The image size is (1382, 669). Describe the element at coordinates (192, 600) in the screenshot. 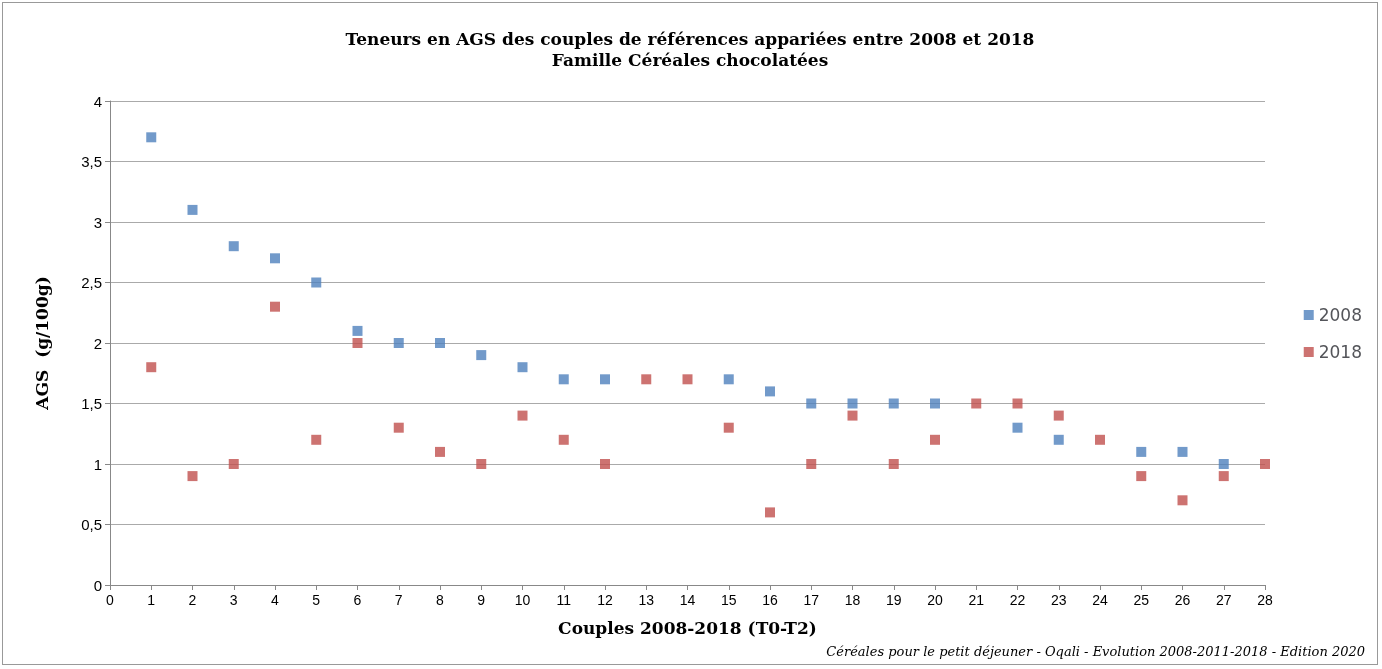

I see `x-tick-label: 2` at that location.